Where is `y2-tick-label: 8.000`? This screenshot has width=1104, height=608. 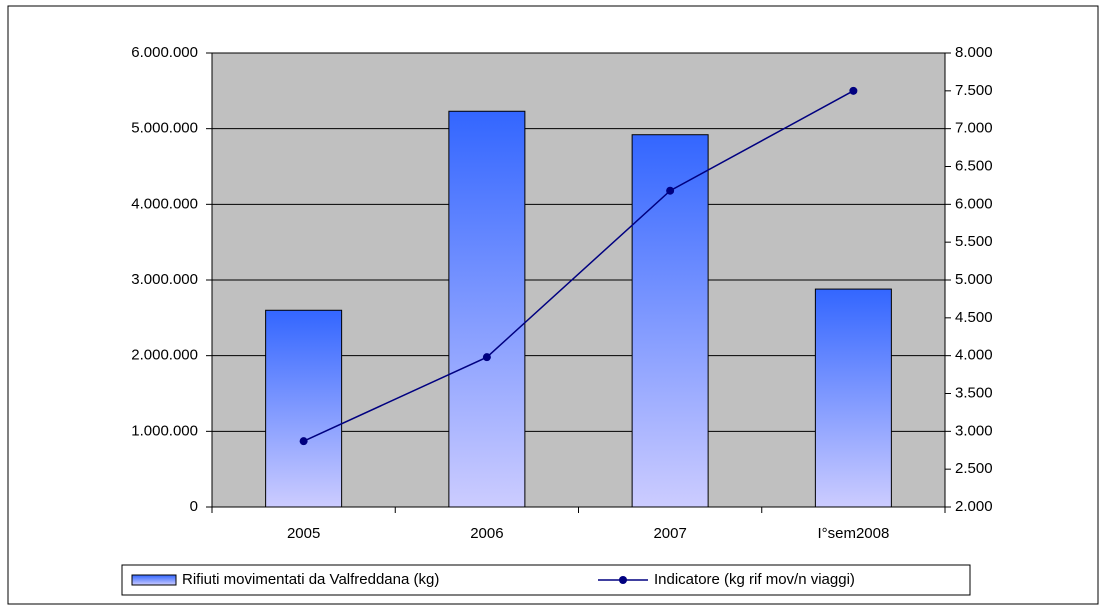 y2-tick-label: 8.000 is located at coordinates (974, 52).